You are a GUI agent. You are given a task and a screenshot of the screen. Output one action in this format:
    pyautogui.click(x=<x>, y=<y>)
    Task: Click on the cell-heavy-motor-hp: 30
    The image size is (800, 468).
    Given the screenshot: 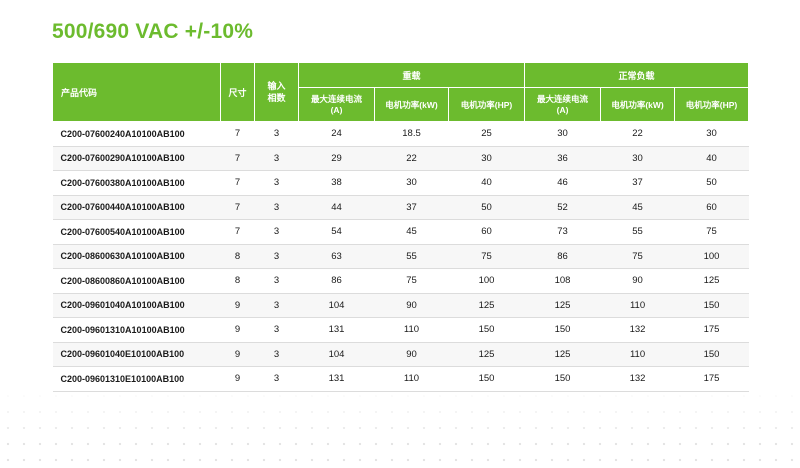 What is the action you would take?
    pyautogui.click(x=486, y=158)
    